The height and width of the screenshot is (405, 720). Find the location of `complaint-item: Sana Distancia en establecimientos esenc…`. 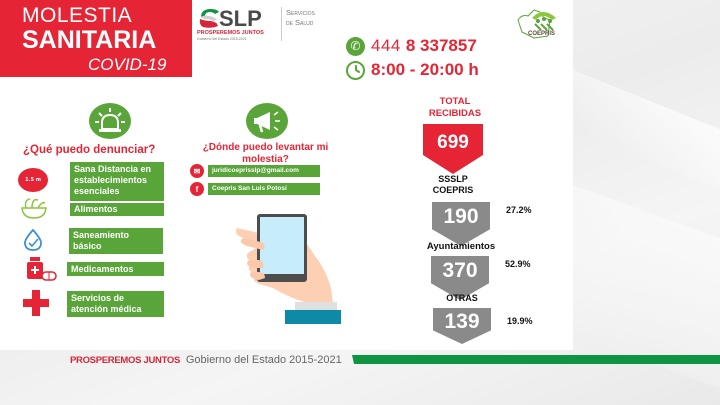

complaint-item: Sana Distancia en establecimientos esenc… is located at coordinates (117, 181).